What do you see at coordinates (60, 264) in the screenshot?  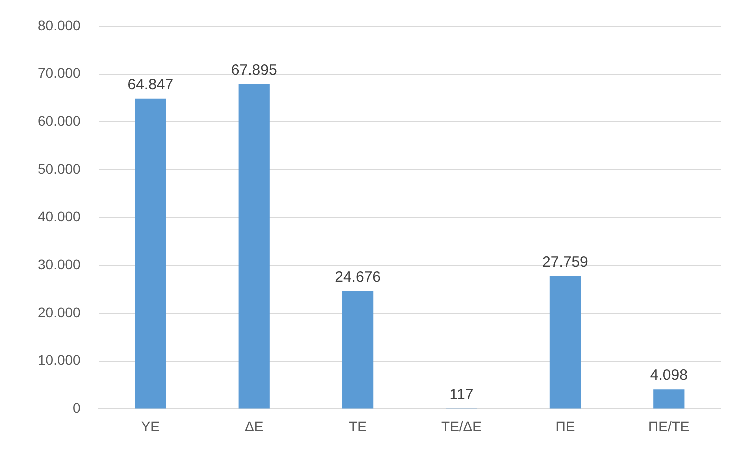 I see `y-tick-label: 30.000` at bounding box center [60, 264].